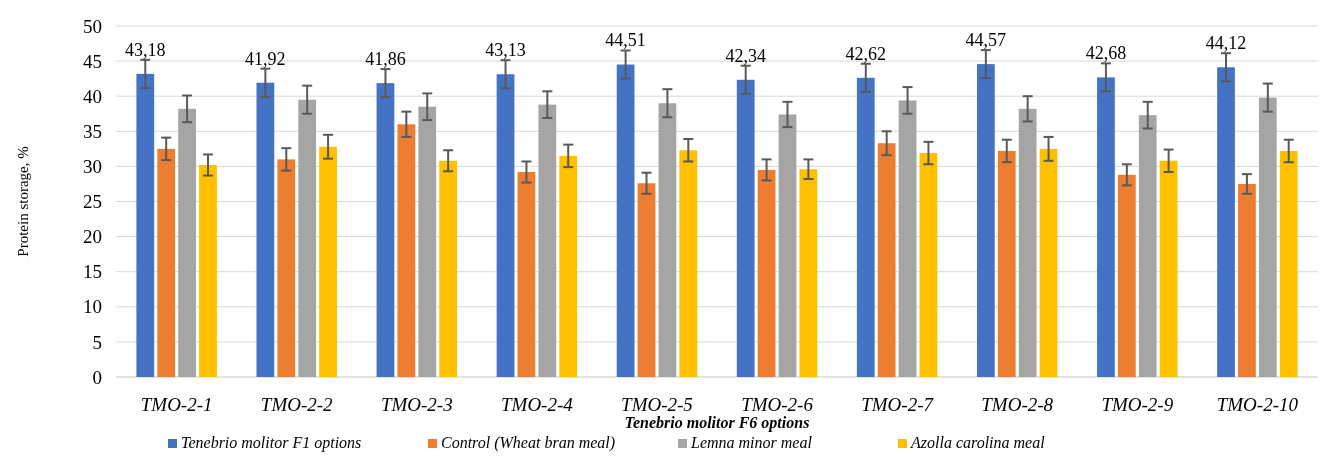  Describe the element at coordinates (416, 404) in the screenshot. I see `x-tick-label: TMO-2-3` at that location.